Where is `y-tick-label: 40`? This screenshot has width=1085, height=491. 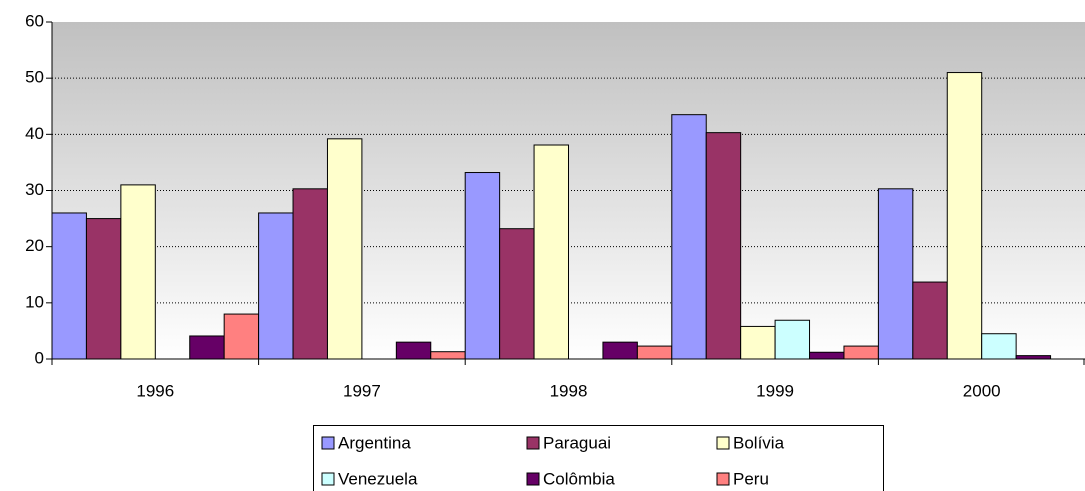 y-tick-label: 40 is located at coordinates (34, 133).